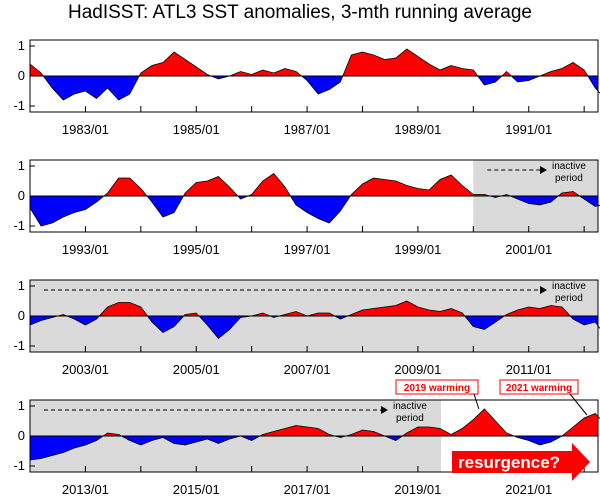 Image resolution: width=600 pixels, height=500 pixels. What do you see at coordinates (196, 369) in the screenshot?
I see `x-tick-label: 2005/01` at bounding box center [196, 369].